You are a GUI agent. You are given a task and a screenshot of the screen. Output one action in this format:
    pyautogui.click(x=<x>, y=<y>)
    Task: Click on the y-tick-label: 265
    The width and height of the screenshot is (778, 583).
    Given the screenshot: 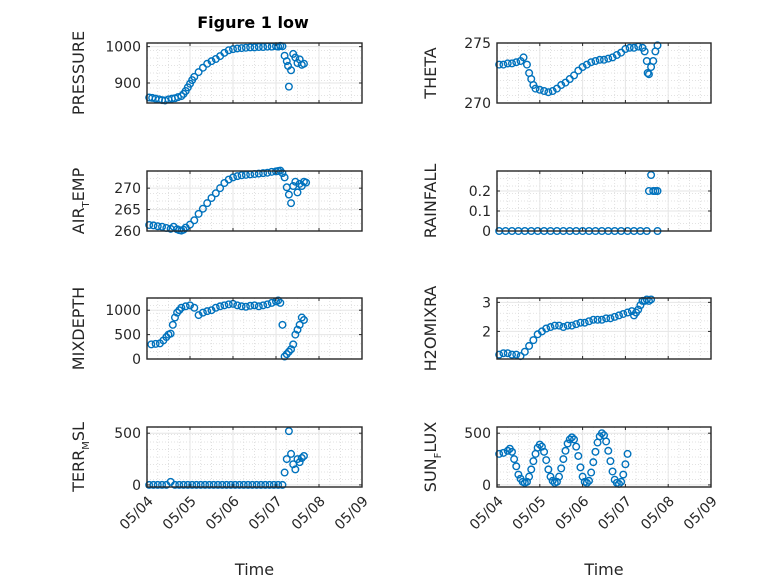 What is the action you would take?
    pyautogui.click(x=127, y=211)
    